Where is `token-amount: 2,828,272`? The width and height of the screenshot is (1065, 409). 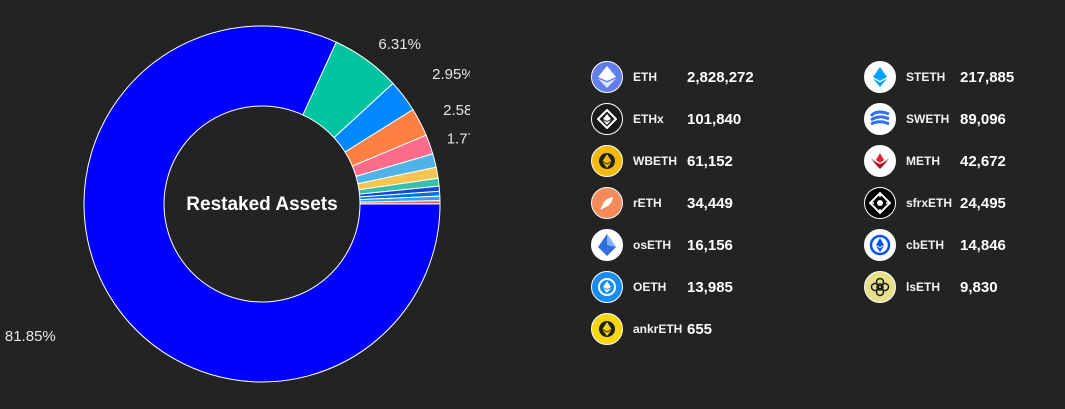
token-amount: 2,828,272 is located at coordinates (720, 77).